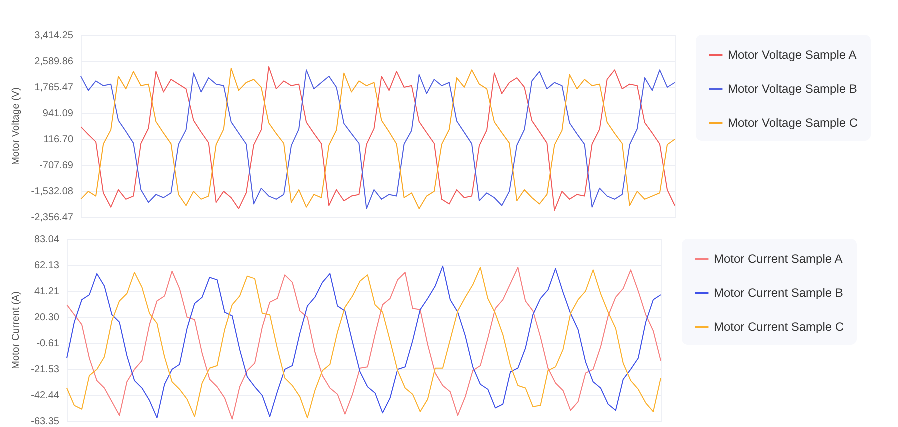 This screenshot has height=427, width=898. Describe the element at coordinates (779, 293) in the screenshot. I see `legend-label: Motor Current Sample B` at that location.